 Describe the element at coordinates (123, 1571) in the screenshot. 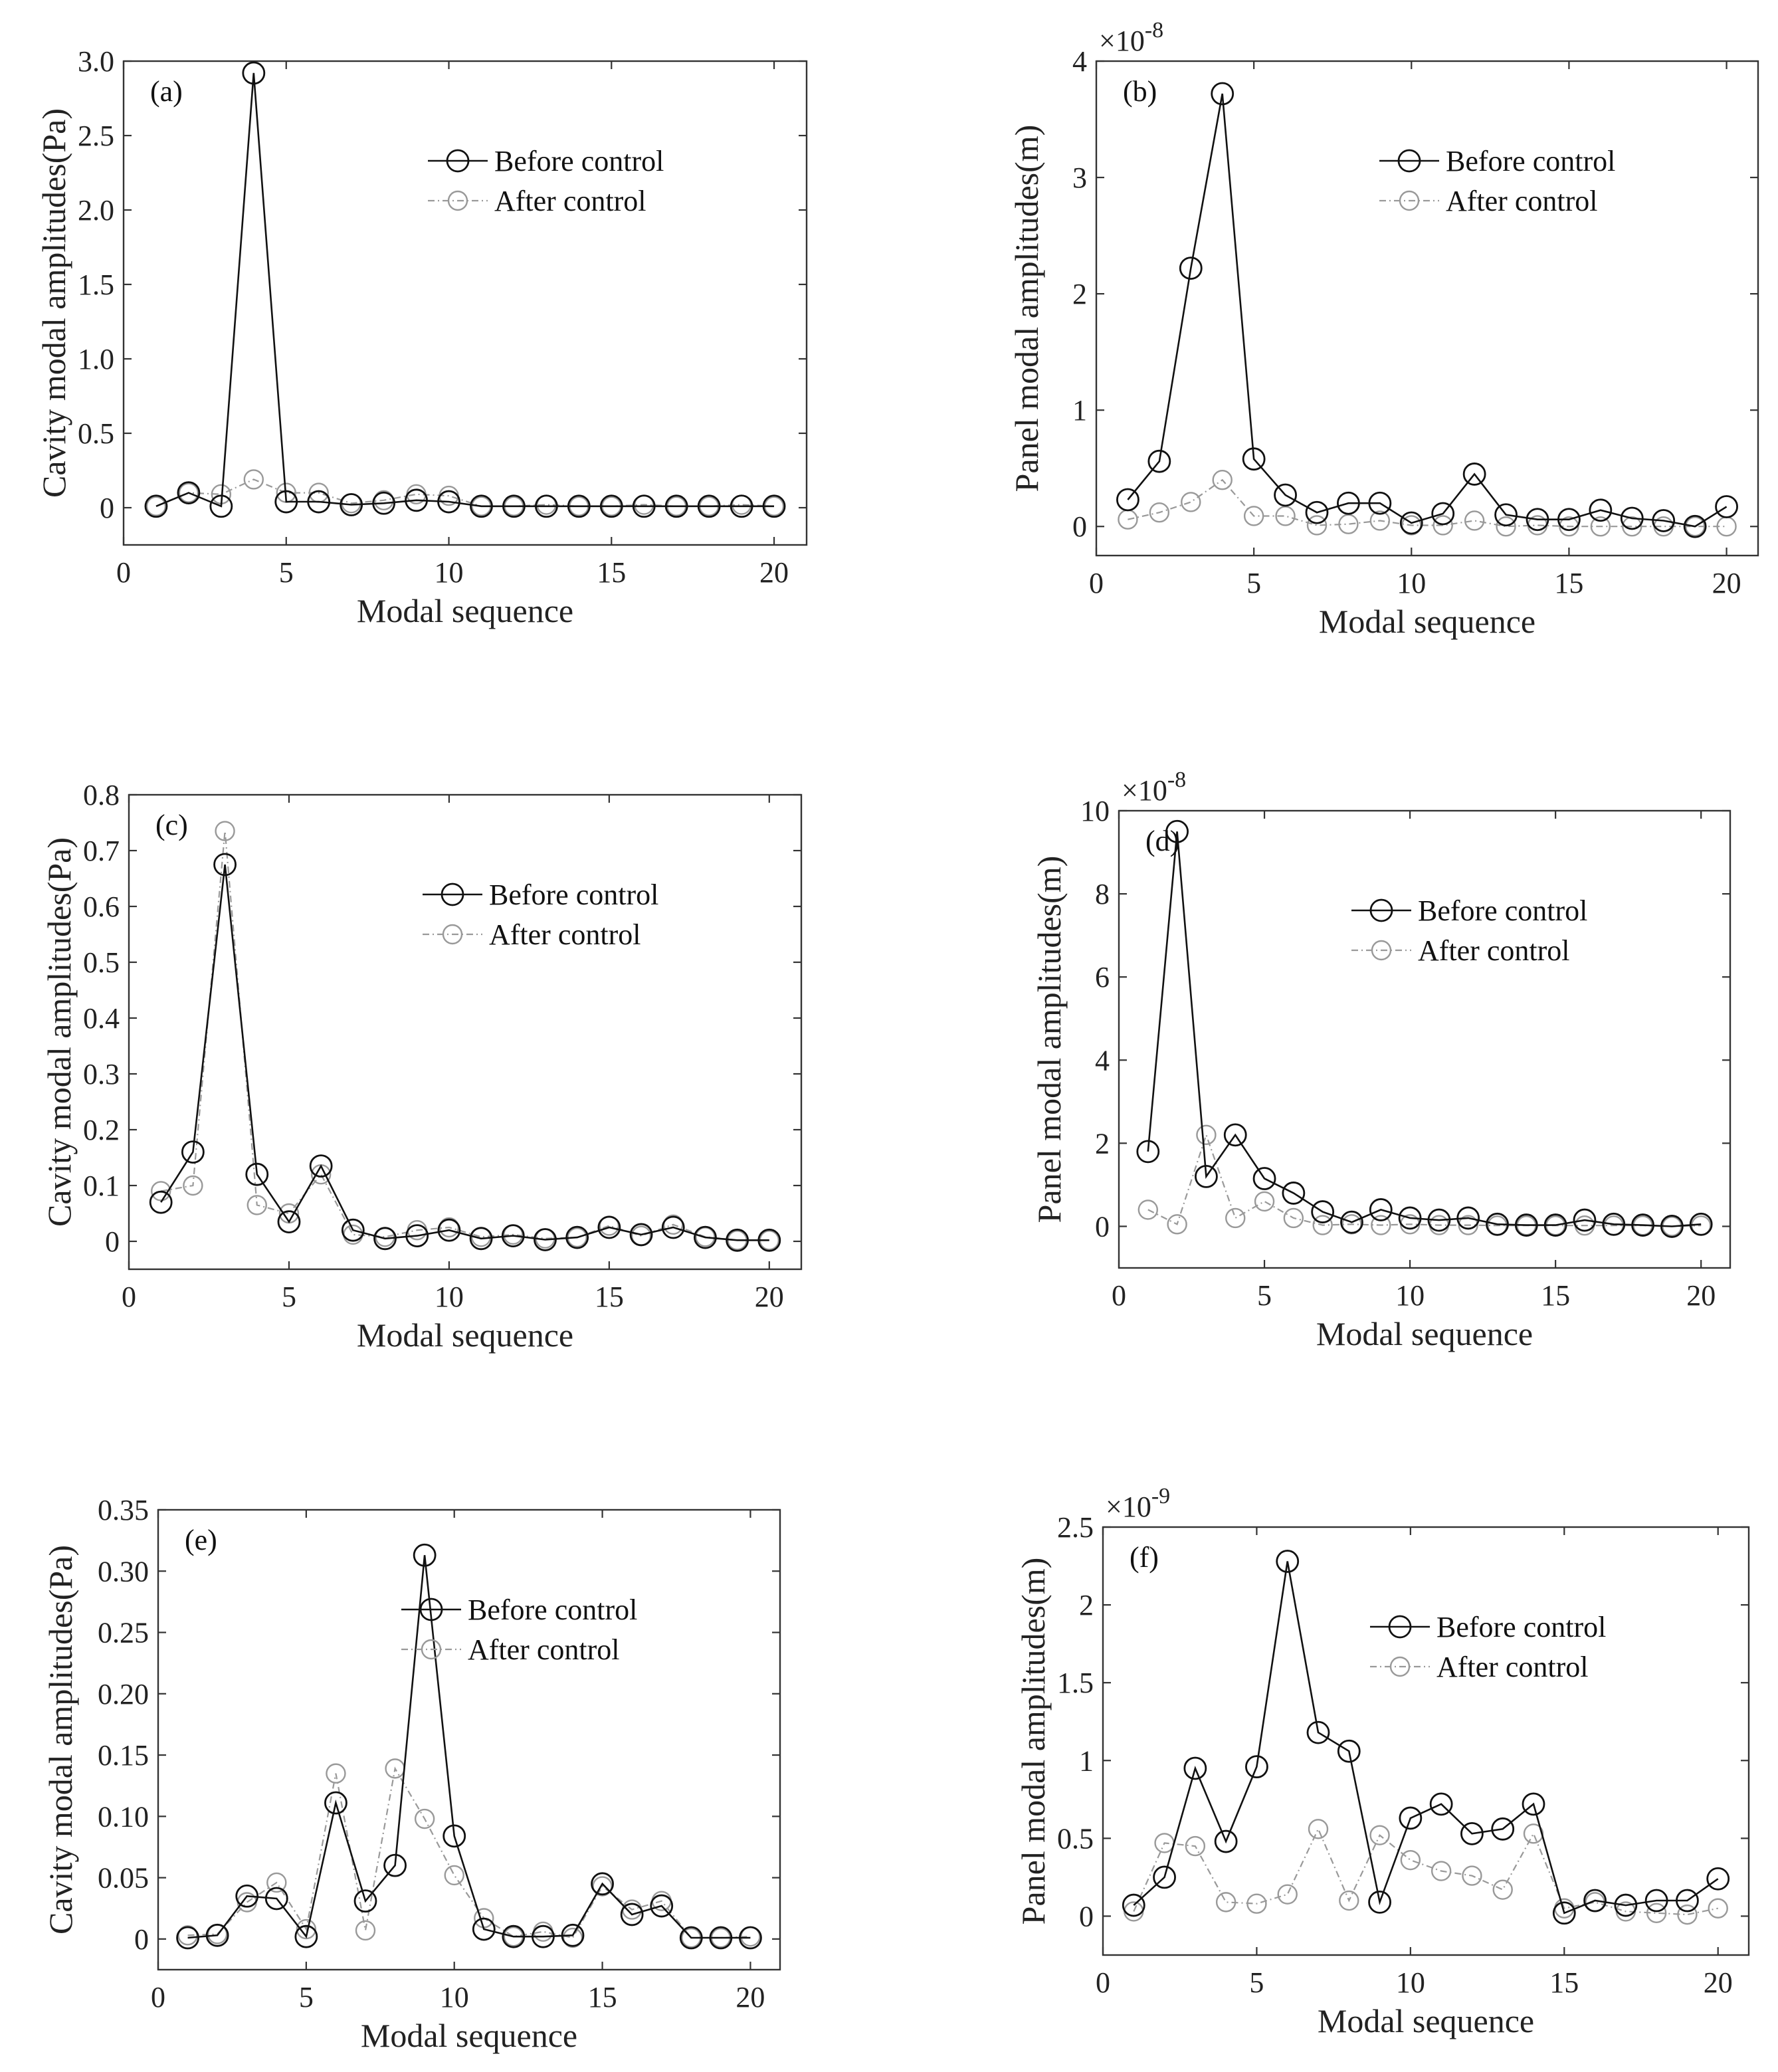

I see `y-tick-label: 0.30` at that location.